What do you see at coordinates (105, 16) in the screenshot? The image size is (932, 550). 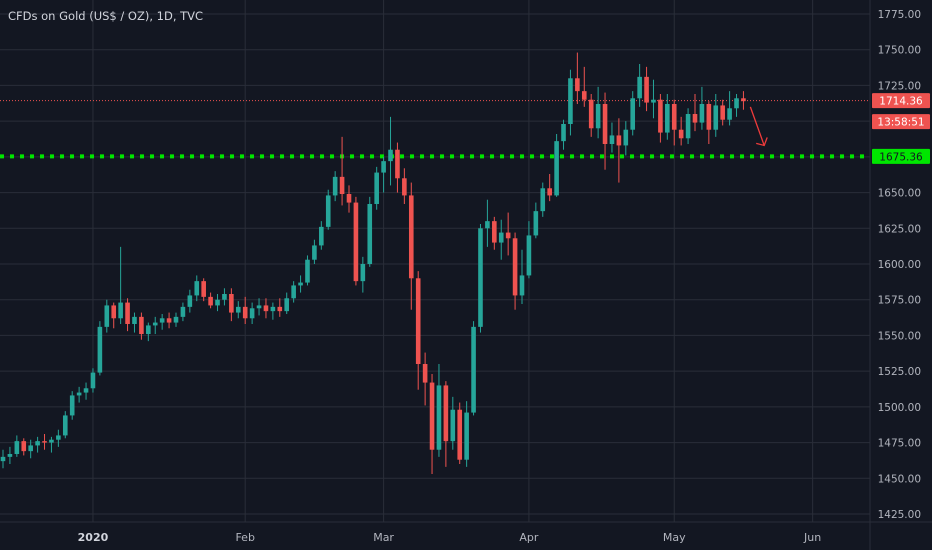 I see `chart-title: CFDs on Gold (US$ / OZ), 1D, TVC` at bounding box center [105, 16].